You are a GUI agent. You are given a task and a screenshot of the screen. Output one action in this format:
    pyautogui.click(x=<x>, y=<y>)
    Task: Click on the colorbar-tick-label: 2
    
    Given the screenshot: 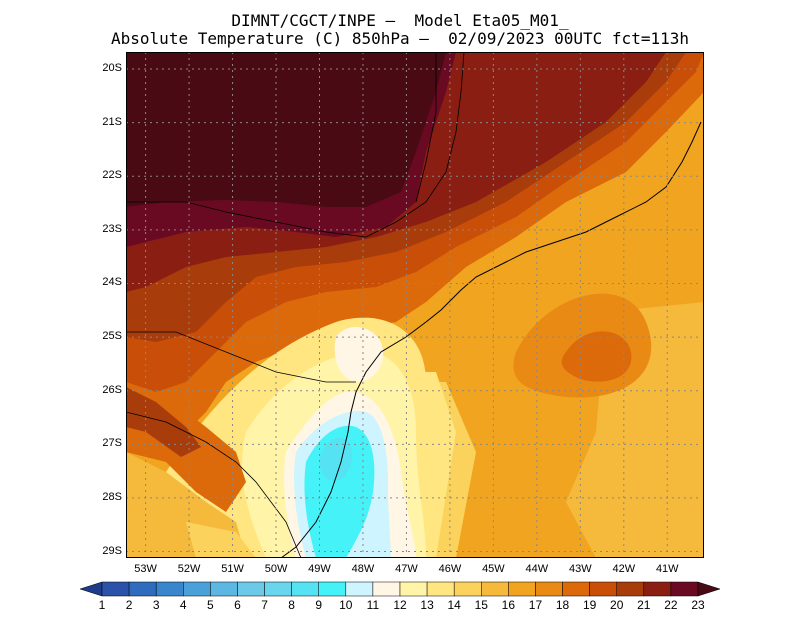 What is the action you would take?
    pyautogui.click(x=129, y=605)
    